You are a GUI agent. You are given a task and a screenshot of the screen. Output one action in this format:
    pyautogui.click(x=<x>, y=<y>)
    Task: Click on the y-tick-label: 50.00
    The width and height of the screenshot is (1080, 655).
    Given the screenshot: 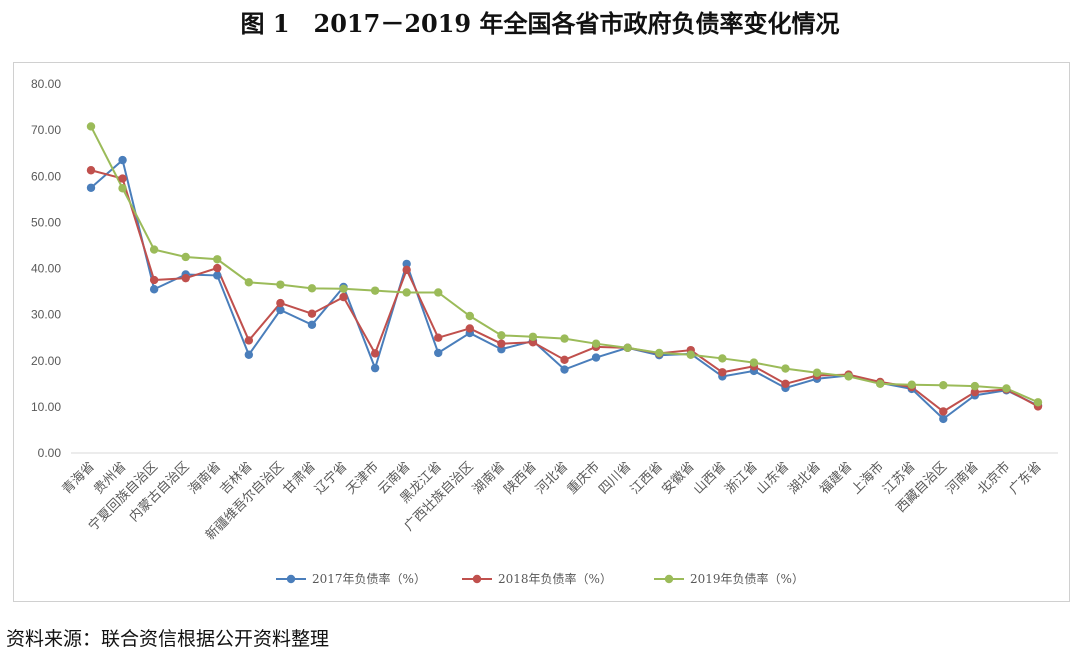 What is the action you would take?
    pyautogui.click(x=46, y=222)
    